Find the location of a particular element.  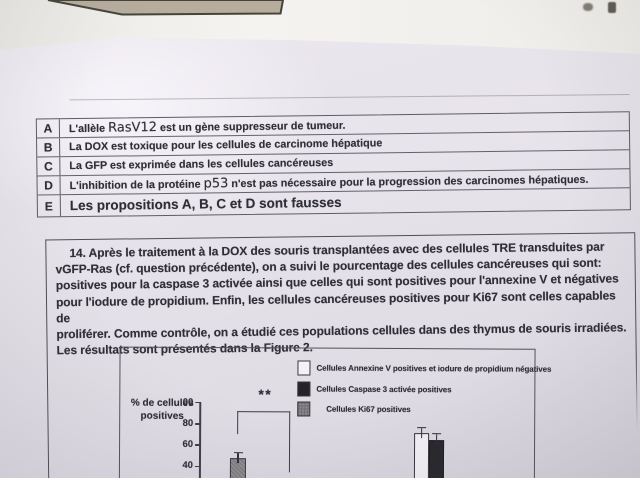

error-bar-ki67 is located at coordinates (238, 457).